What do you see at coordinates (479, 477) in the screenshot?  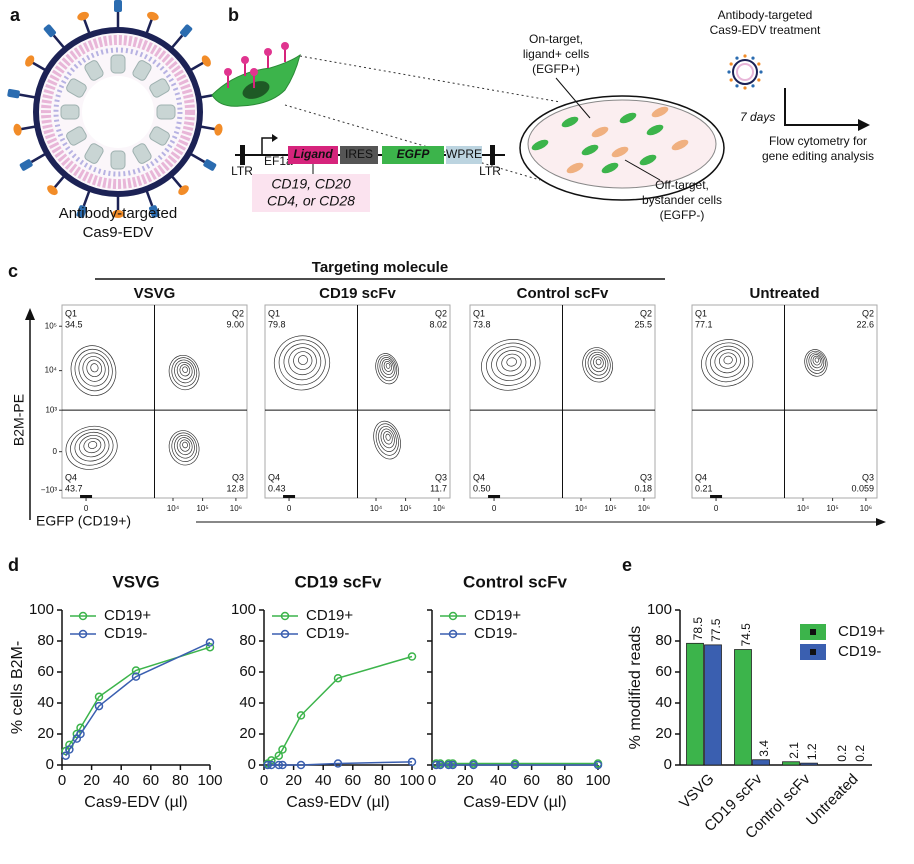 I see `quadrant-name: Q4` at bounding box center [479, 477].